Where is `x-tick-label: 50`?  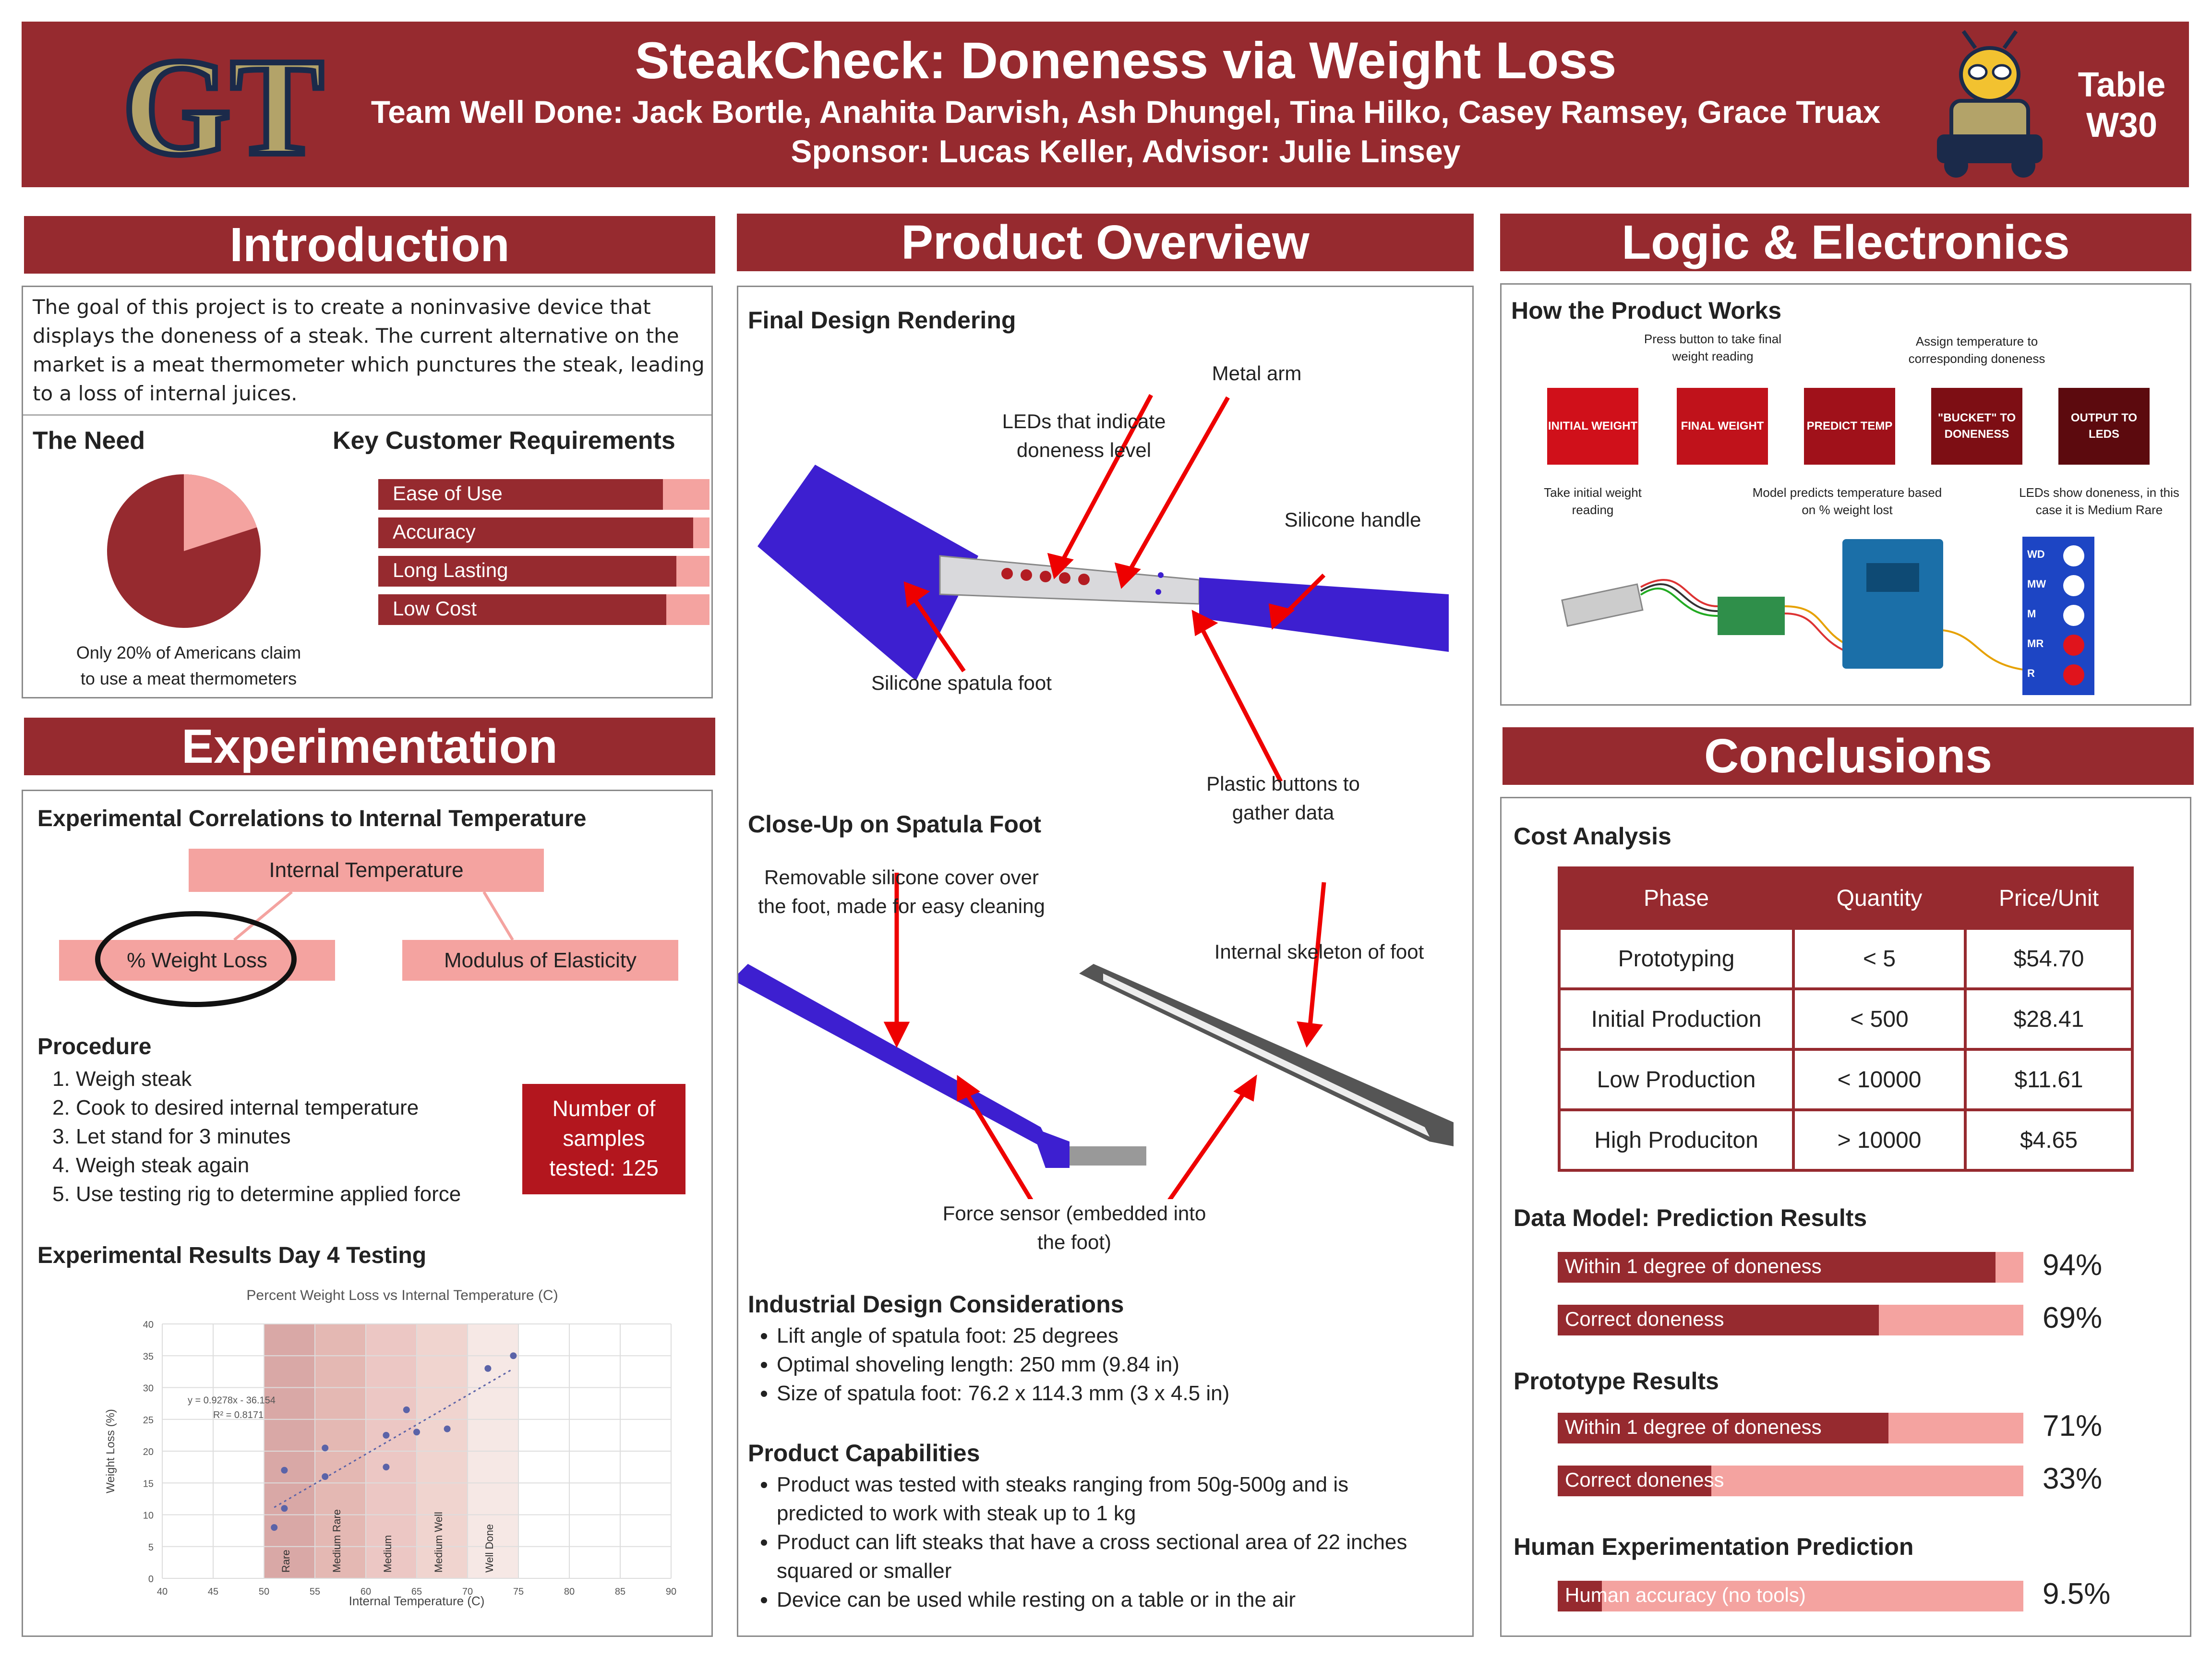
x-tick-label: 50 is located at coordinates (264, 1592).